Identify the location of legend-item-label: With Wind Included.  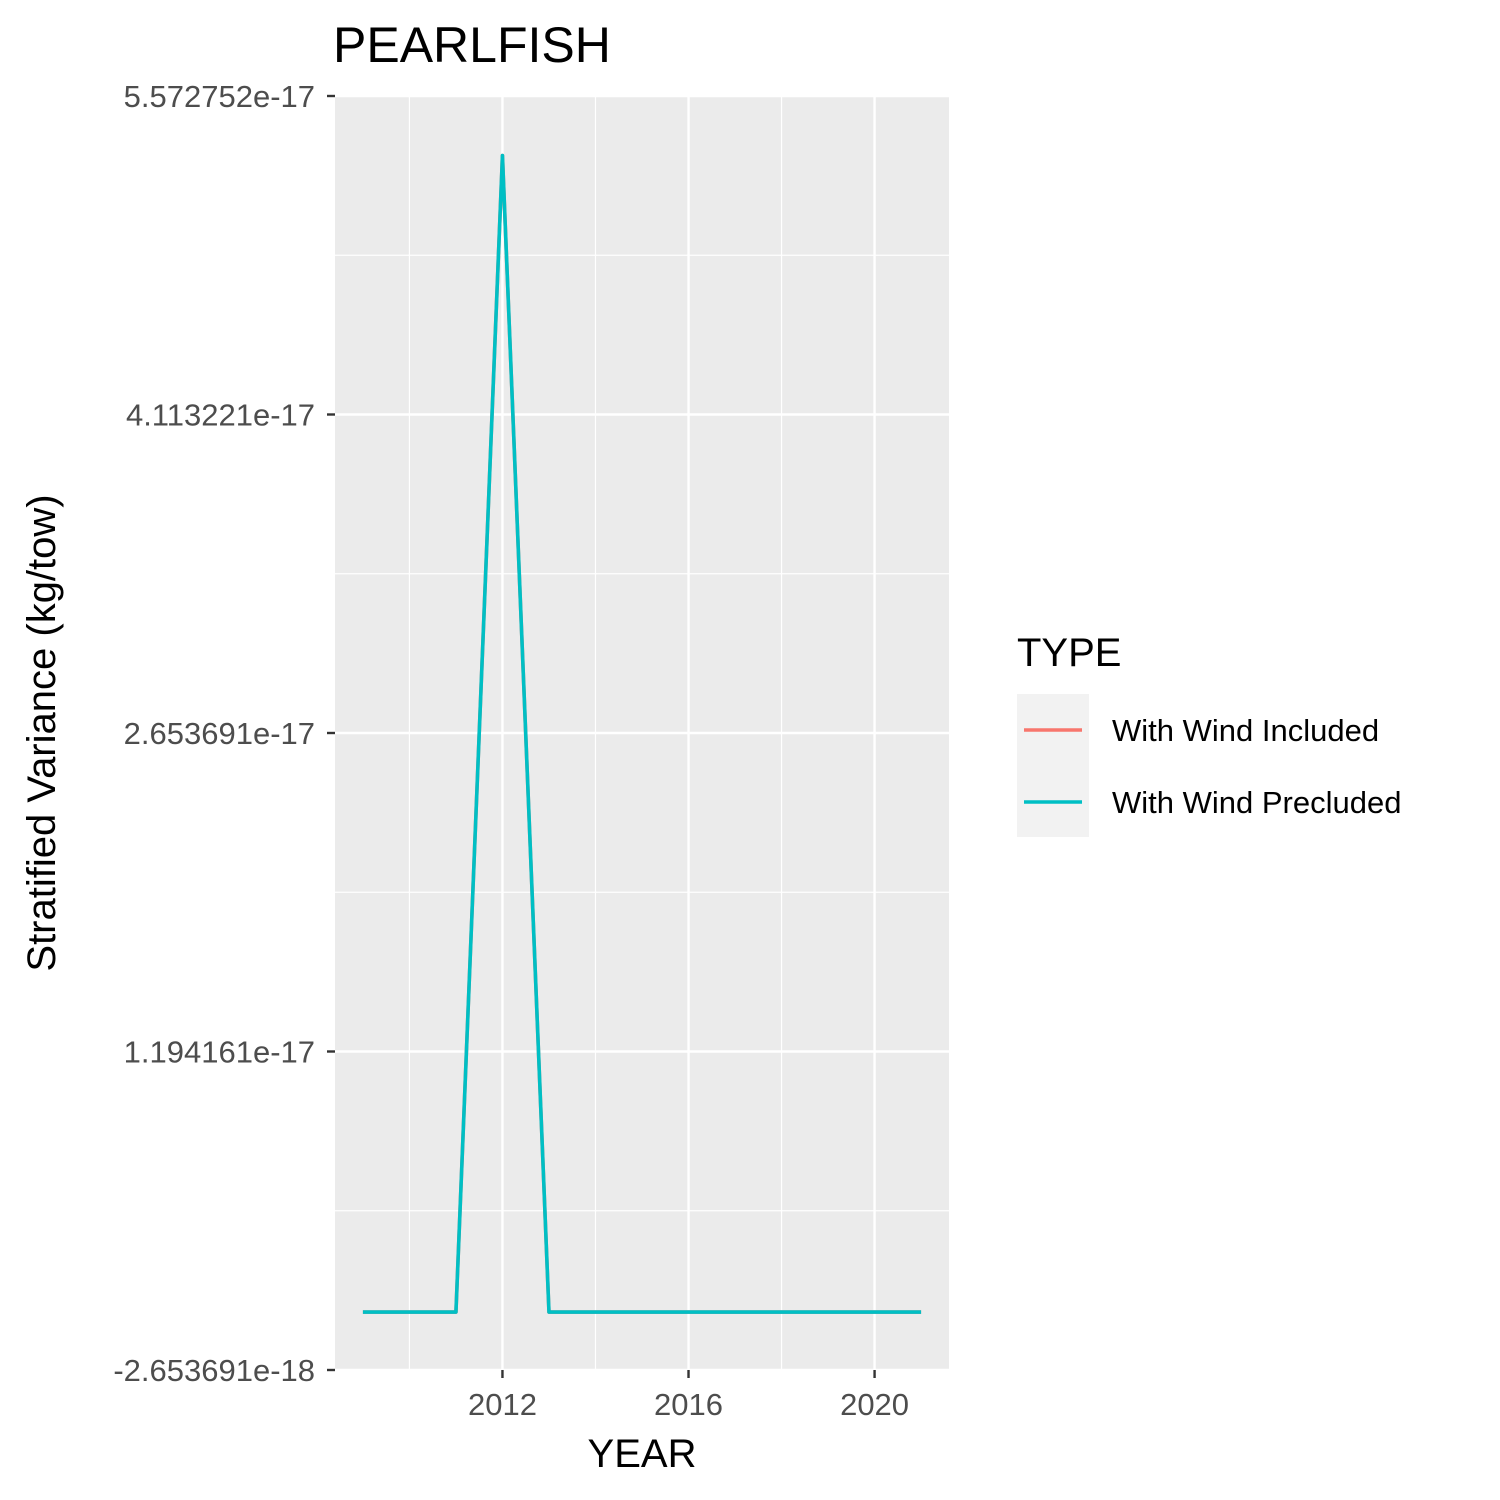
(1245, 730).